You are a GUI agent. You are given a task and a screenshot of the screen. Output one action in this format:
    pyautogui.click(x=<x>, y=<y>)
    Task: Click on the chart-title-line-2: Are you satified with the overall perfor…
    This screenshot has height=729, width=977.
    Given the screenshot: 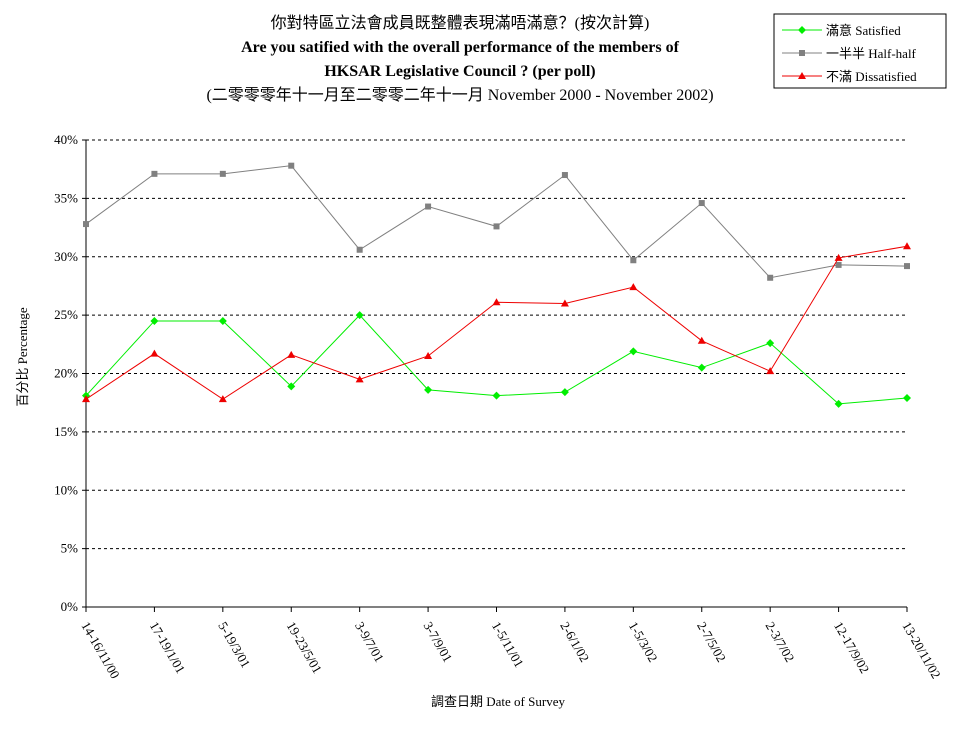 What is the action you would take?
    pyautogui.click(x=460, y=47)
    